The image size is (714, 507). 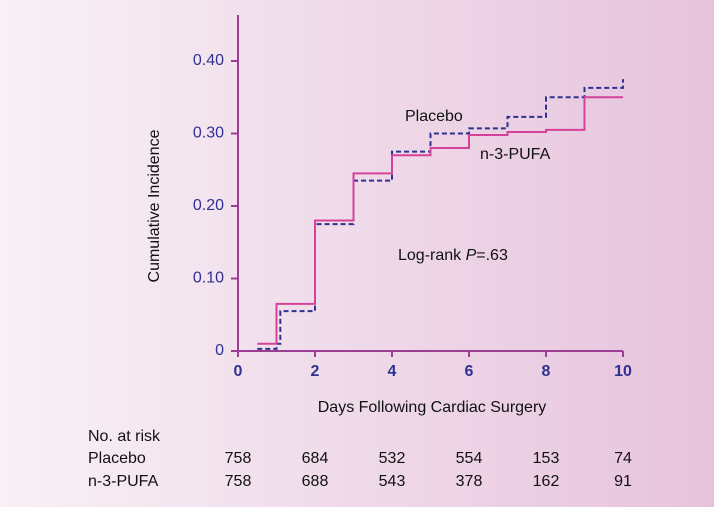 I want to click on risk-value: 684, so click(x=315, y=458).